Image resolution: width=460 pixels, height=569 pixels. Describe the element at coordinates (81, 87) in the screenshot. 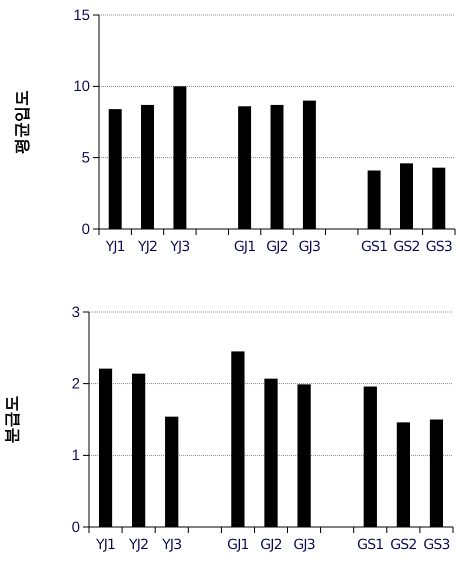

I see `y-tick-label: 10` at that location.